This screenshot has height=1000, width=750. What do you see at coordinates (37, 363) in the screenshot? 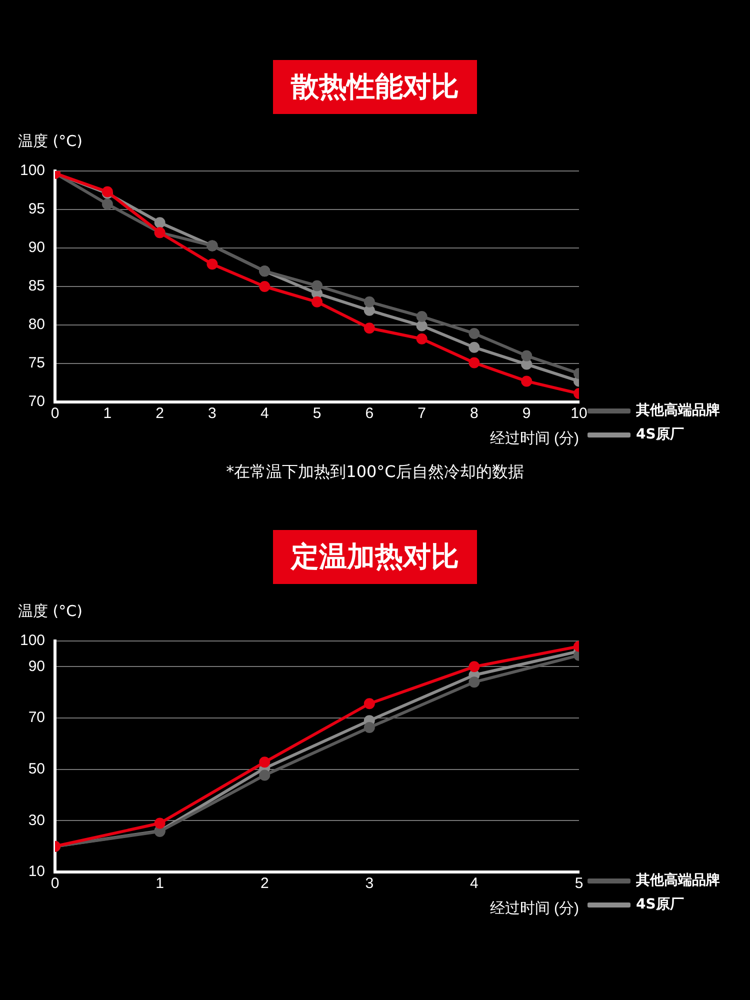
I see `y-tick-label: 75` at bounding box center [37, 363].